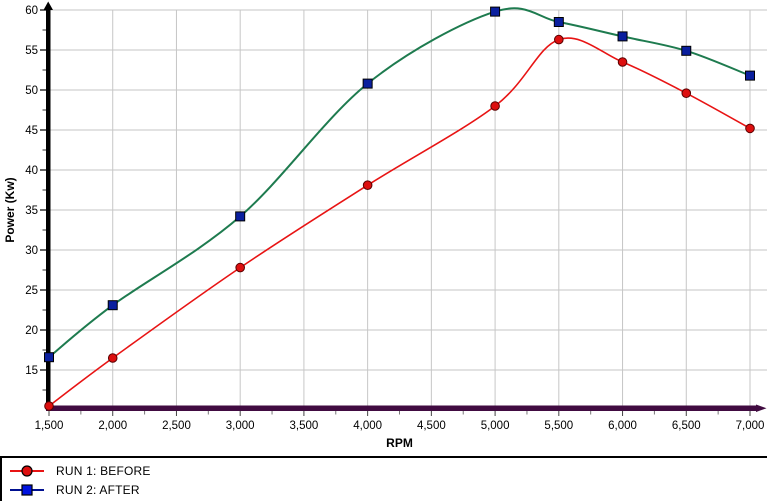  Describe the element at coordinates (31, 331) in the screenshot. I see `svg-text: 20` at that location.